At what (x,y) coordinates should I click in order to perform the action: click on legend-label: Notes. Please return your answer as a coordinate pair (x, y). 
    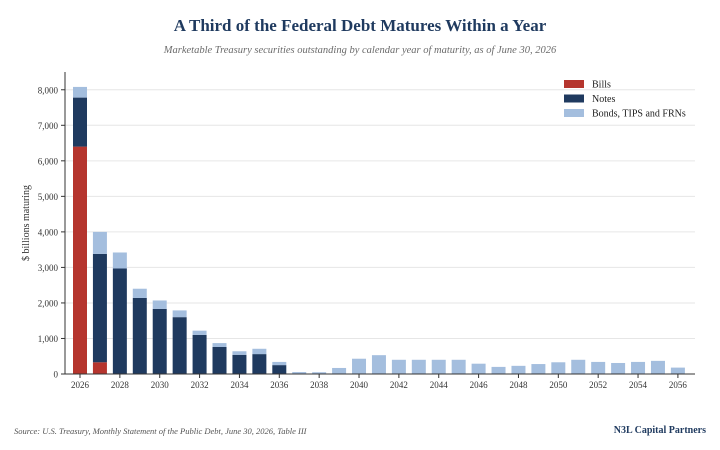
    Looking at the image, I should click on (603, 99).